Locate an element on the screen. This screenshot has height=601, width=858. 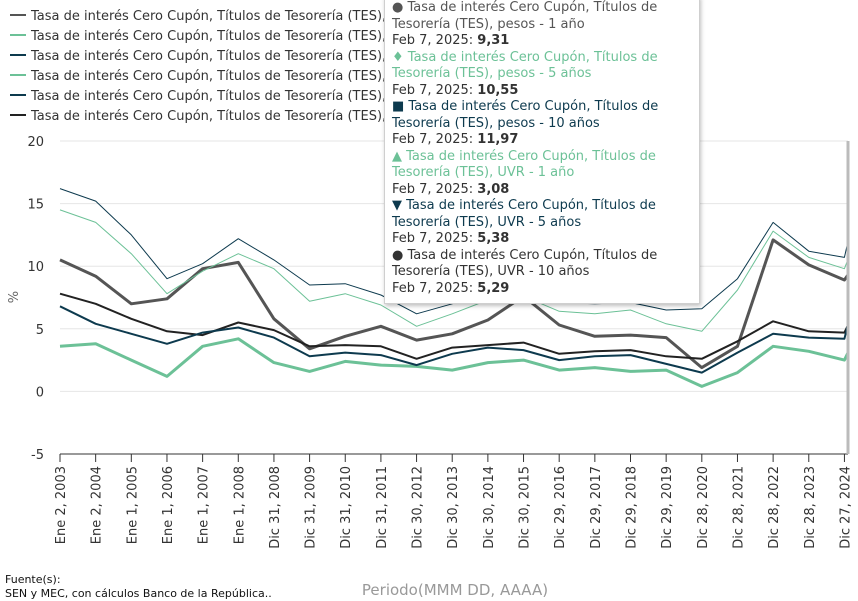
tooltip-value: Feb 7, 2025: 5,29 is located at coordinates (451, 288).